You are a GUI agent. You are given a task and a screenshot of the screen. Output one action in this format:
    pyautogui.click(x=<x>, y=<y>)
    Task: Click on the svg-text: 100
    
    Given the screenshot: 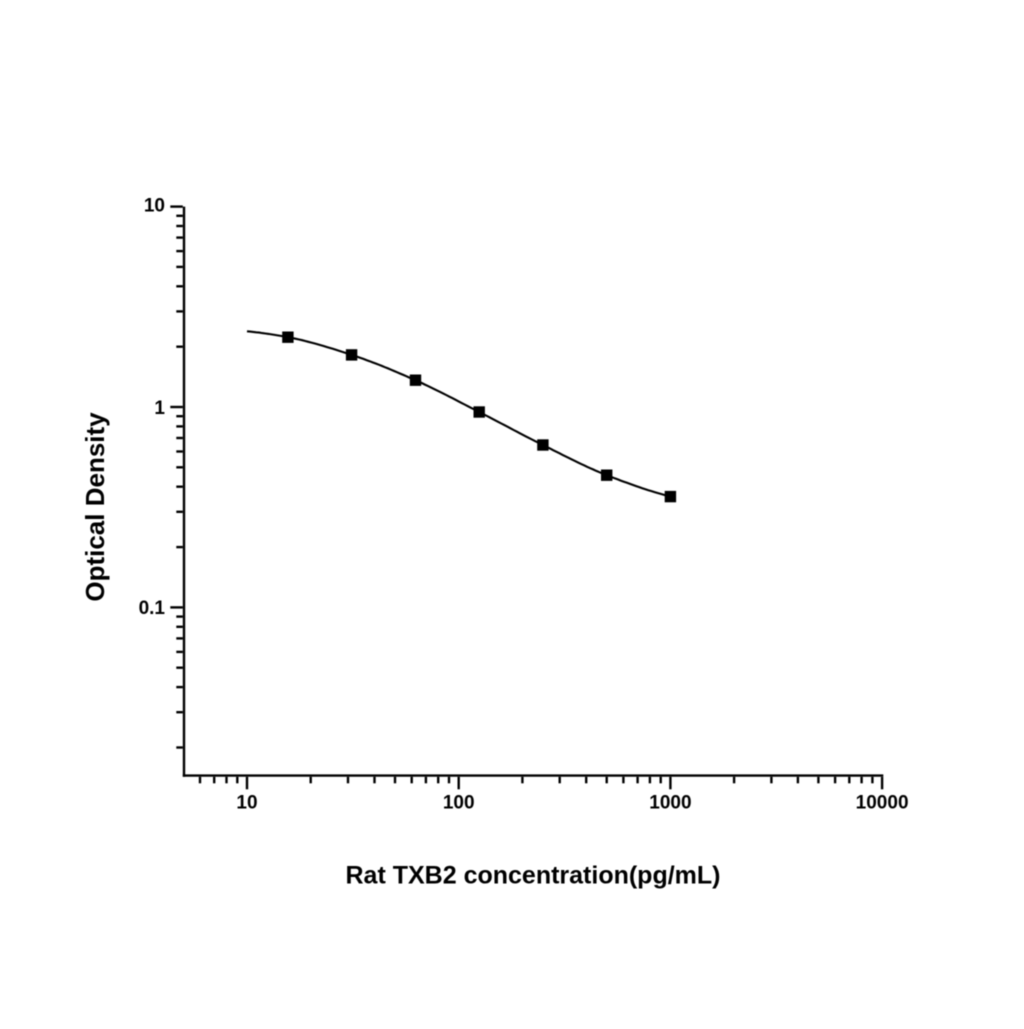 What is the action you would take?
    pyautogui.click(x=459, y=803)
    